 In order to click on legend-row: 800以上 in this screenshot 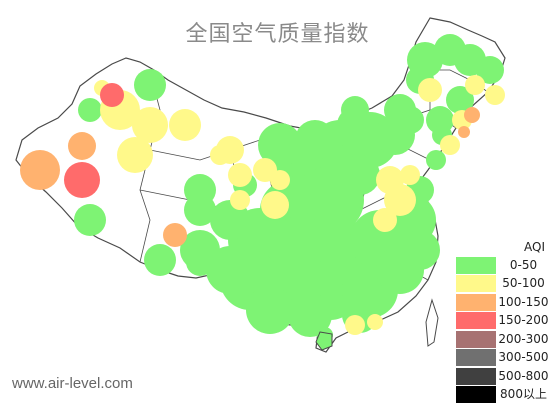, I will do `click(503, 395)`.